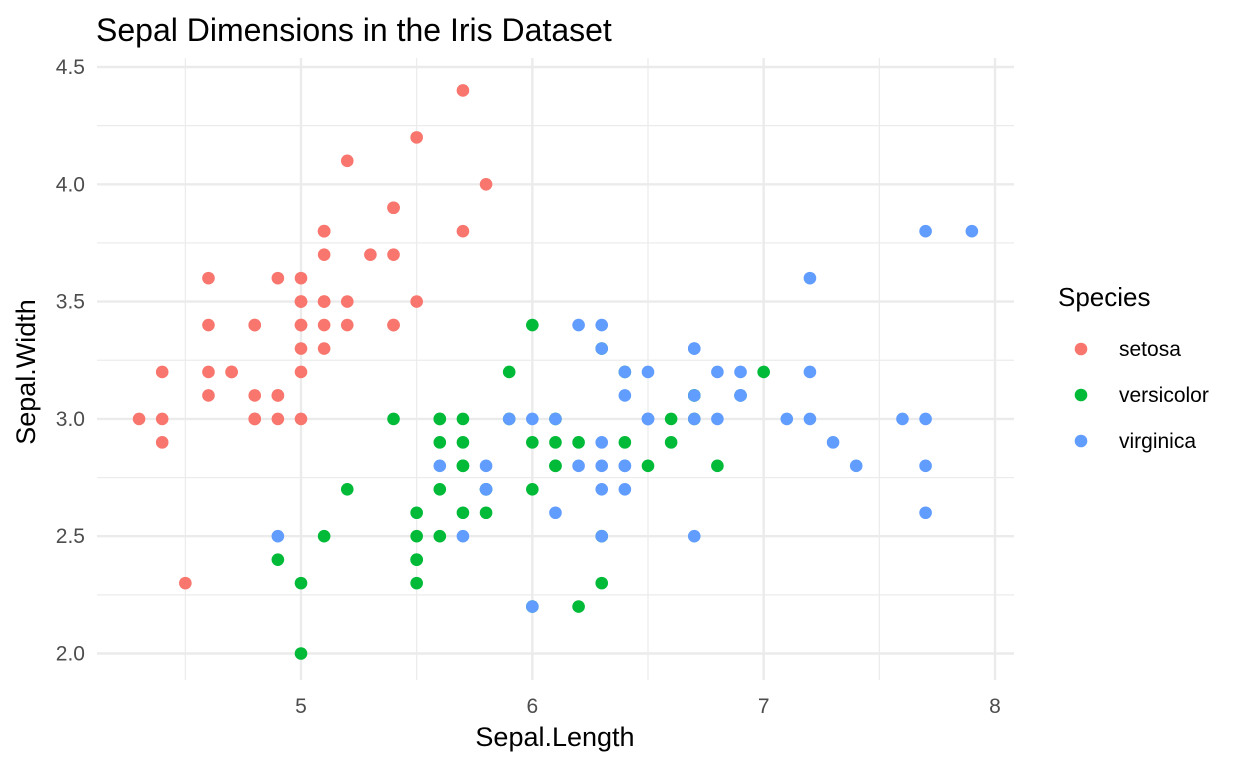 This screenshot has width=1248, height=768. I want to click on chart-title: Sepal Dimensions in the Iris Dataset, so click(354, 30).